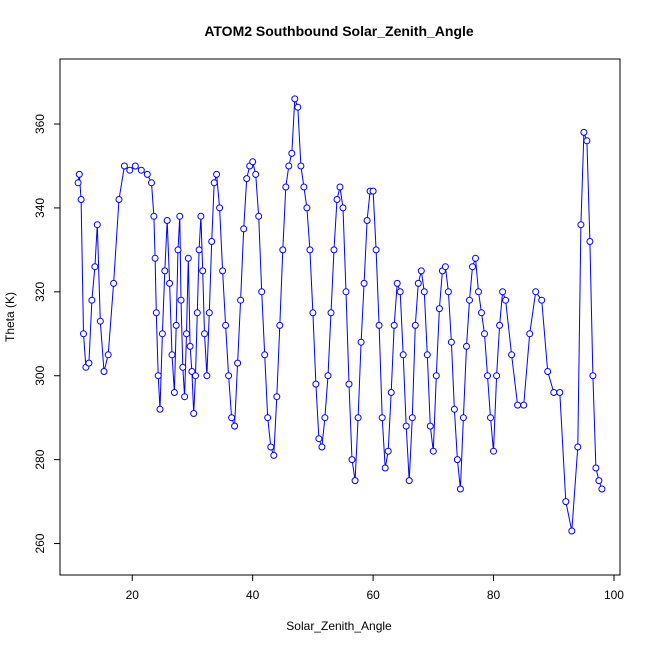  What do you see at coordinates (375, 588) in the screenshot?
I see `x-axis: 20 40 60 80 100` at bounding box center [375, 588].